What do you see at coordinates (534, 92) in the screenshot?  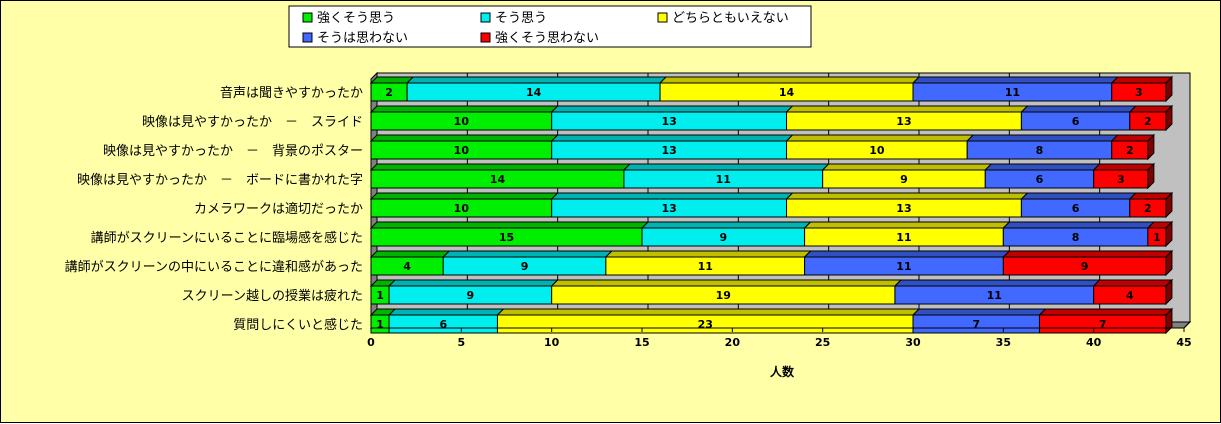 I see `data-label: 14` at bounding box center [534, 92].